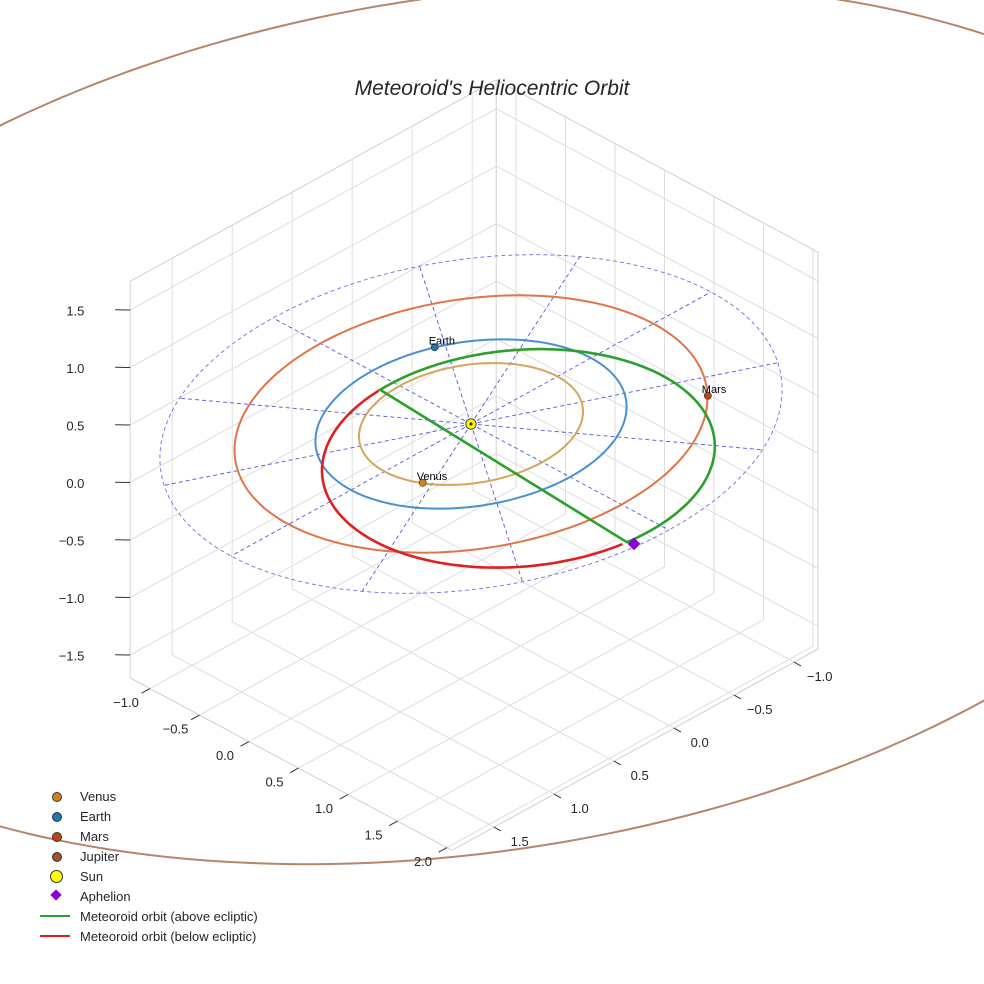 The image size is (984, 984). I want to click on legend-item: Venus, so click(148, 796).